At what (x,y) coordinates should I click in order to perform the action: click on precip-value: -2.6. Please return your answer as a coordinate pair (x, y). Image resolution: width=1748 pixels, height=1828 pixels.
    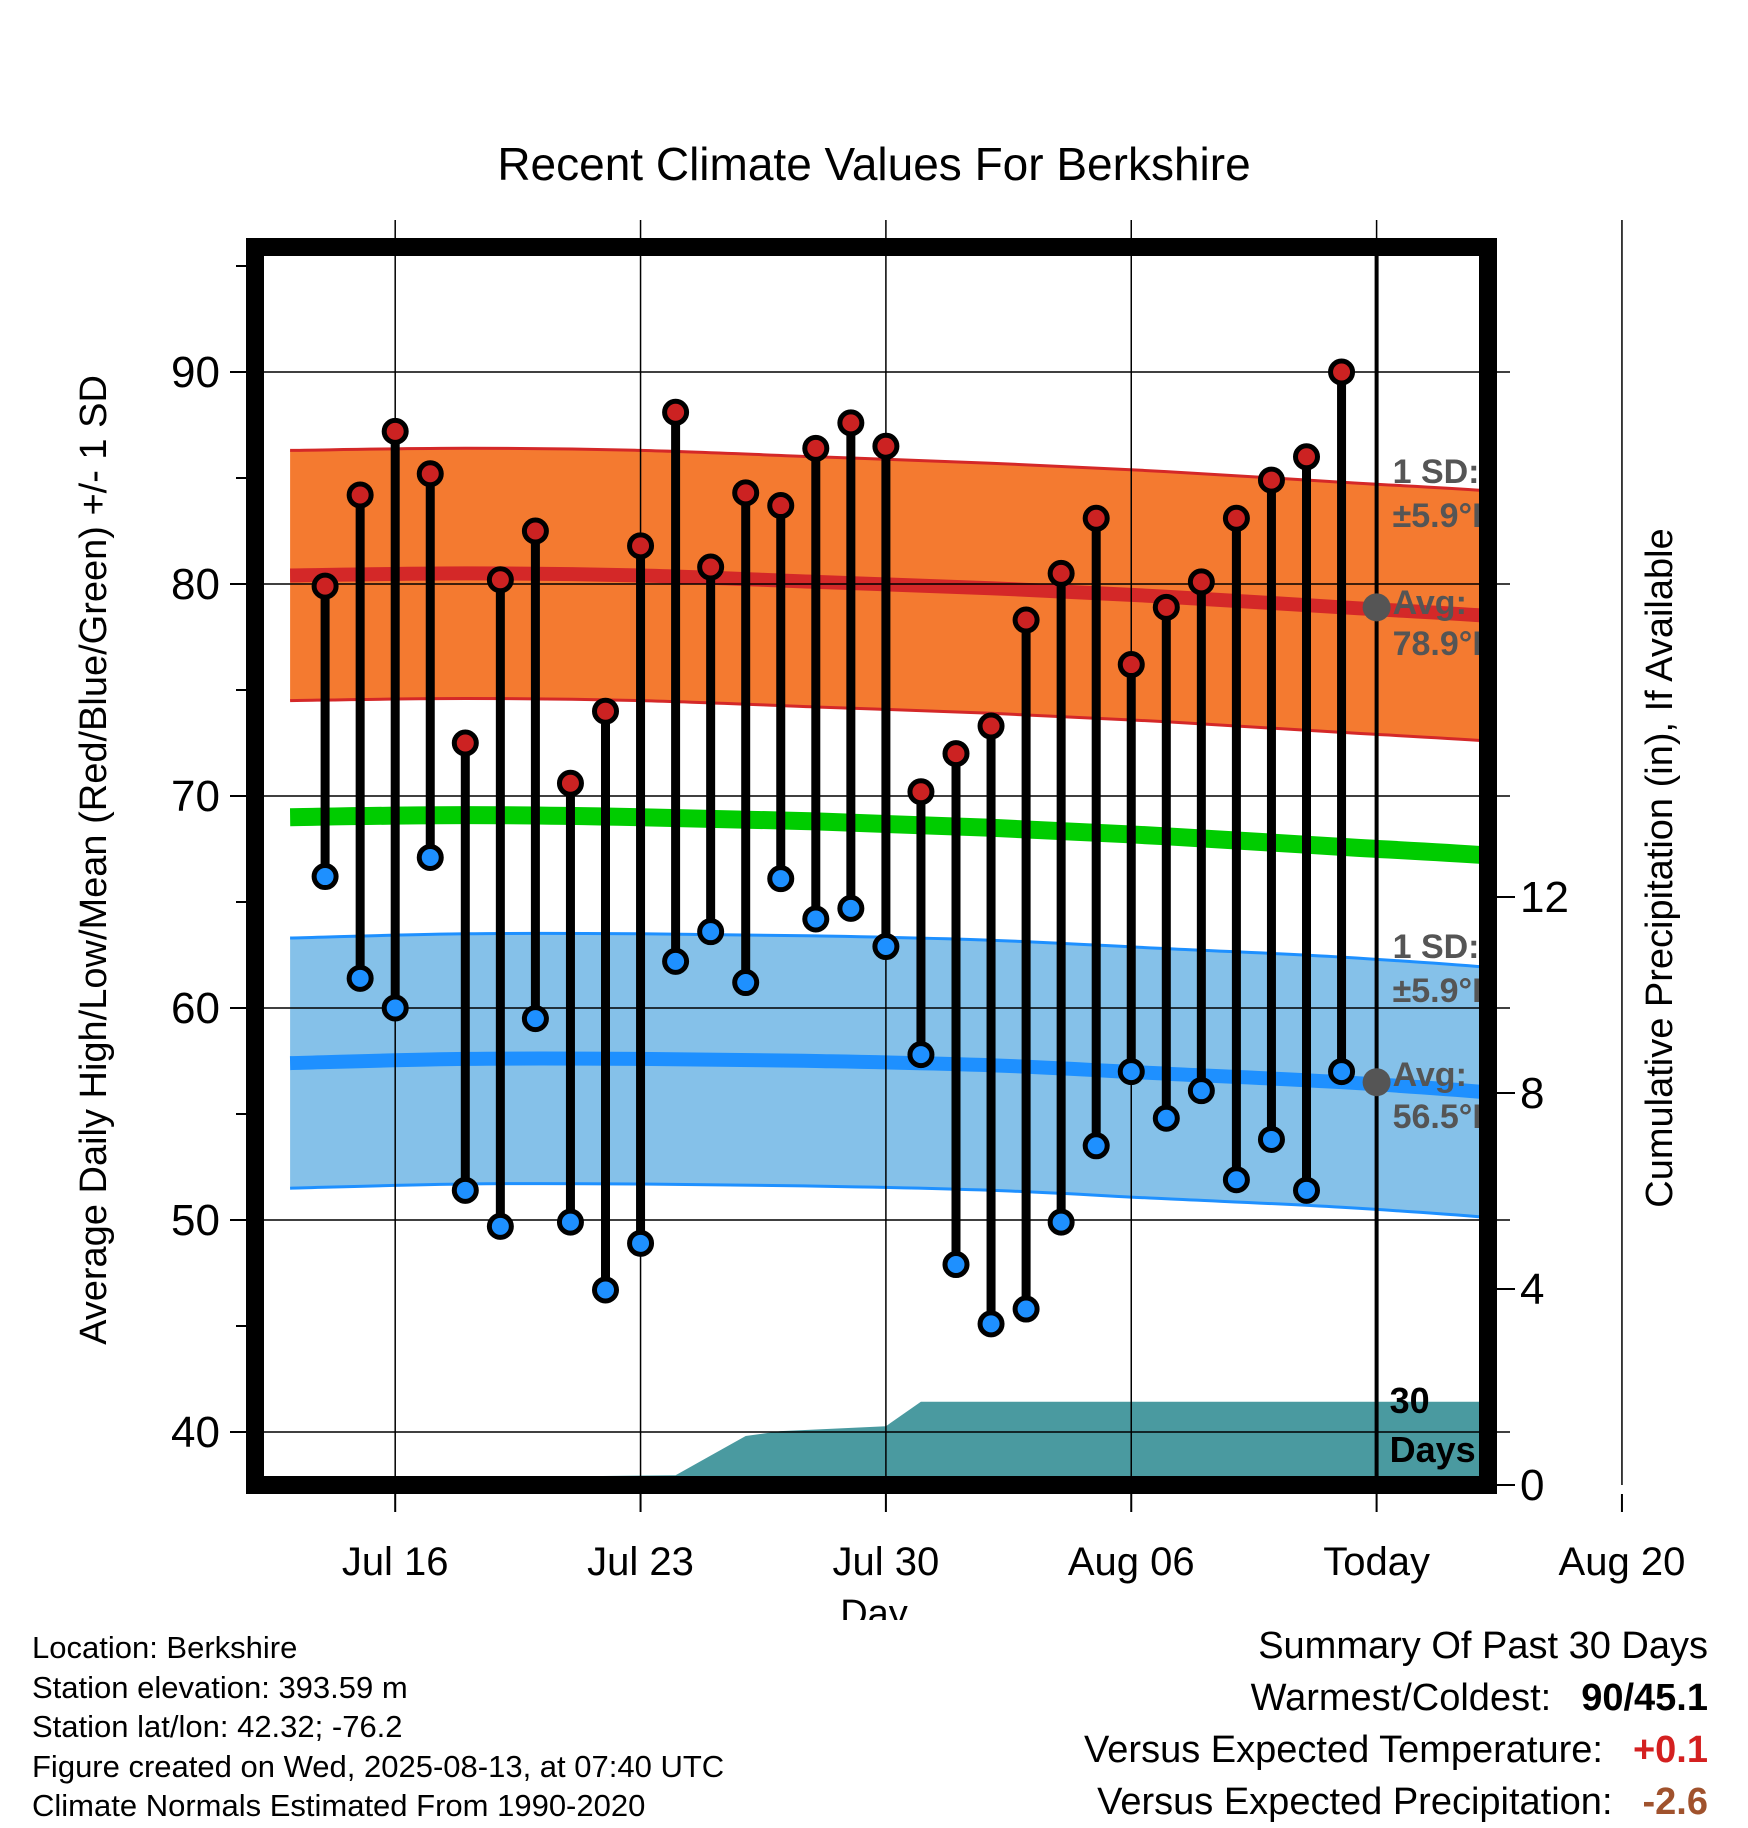
    Looking at the image, I should click on (1675, 1802).